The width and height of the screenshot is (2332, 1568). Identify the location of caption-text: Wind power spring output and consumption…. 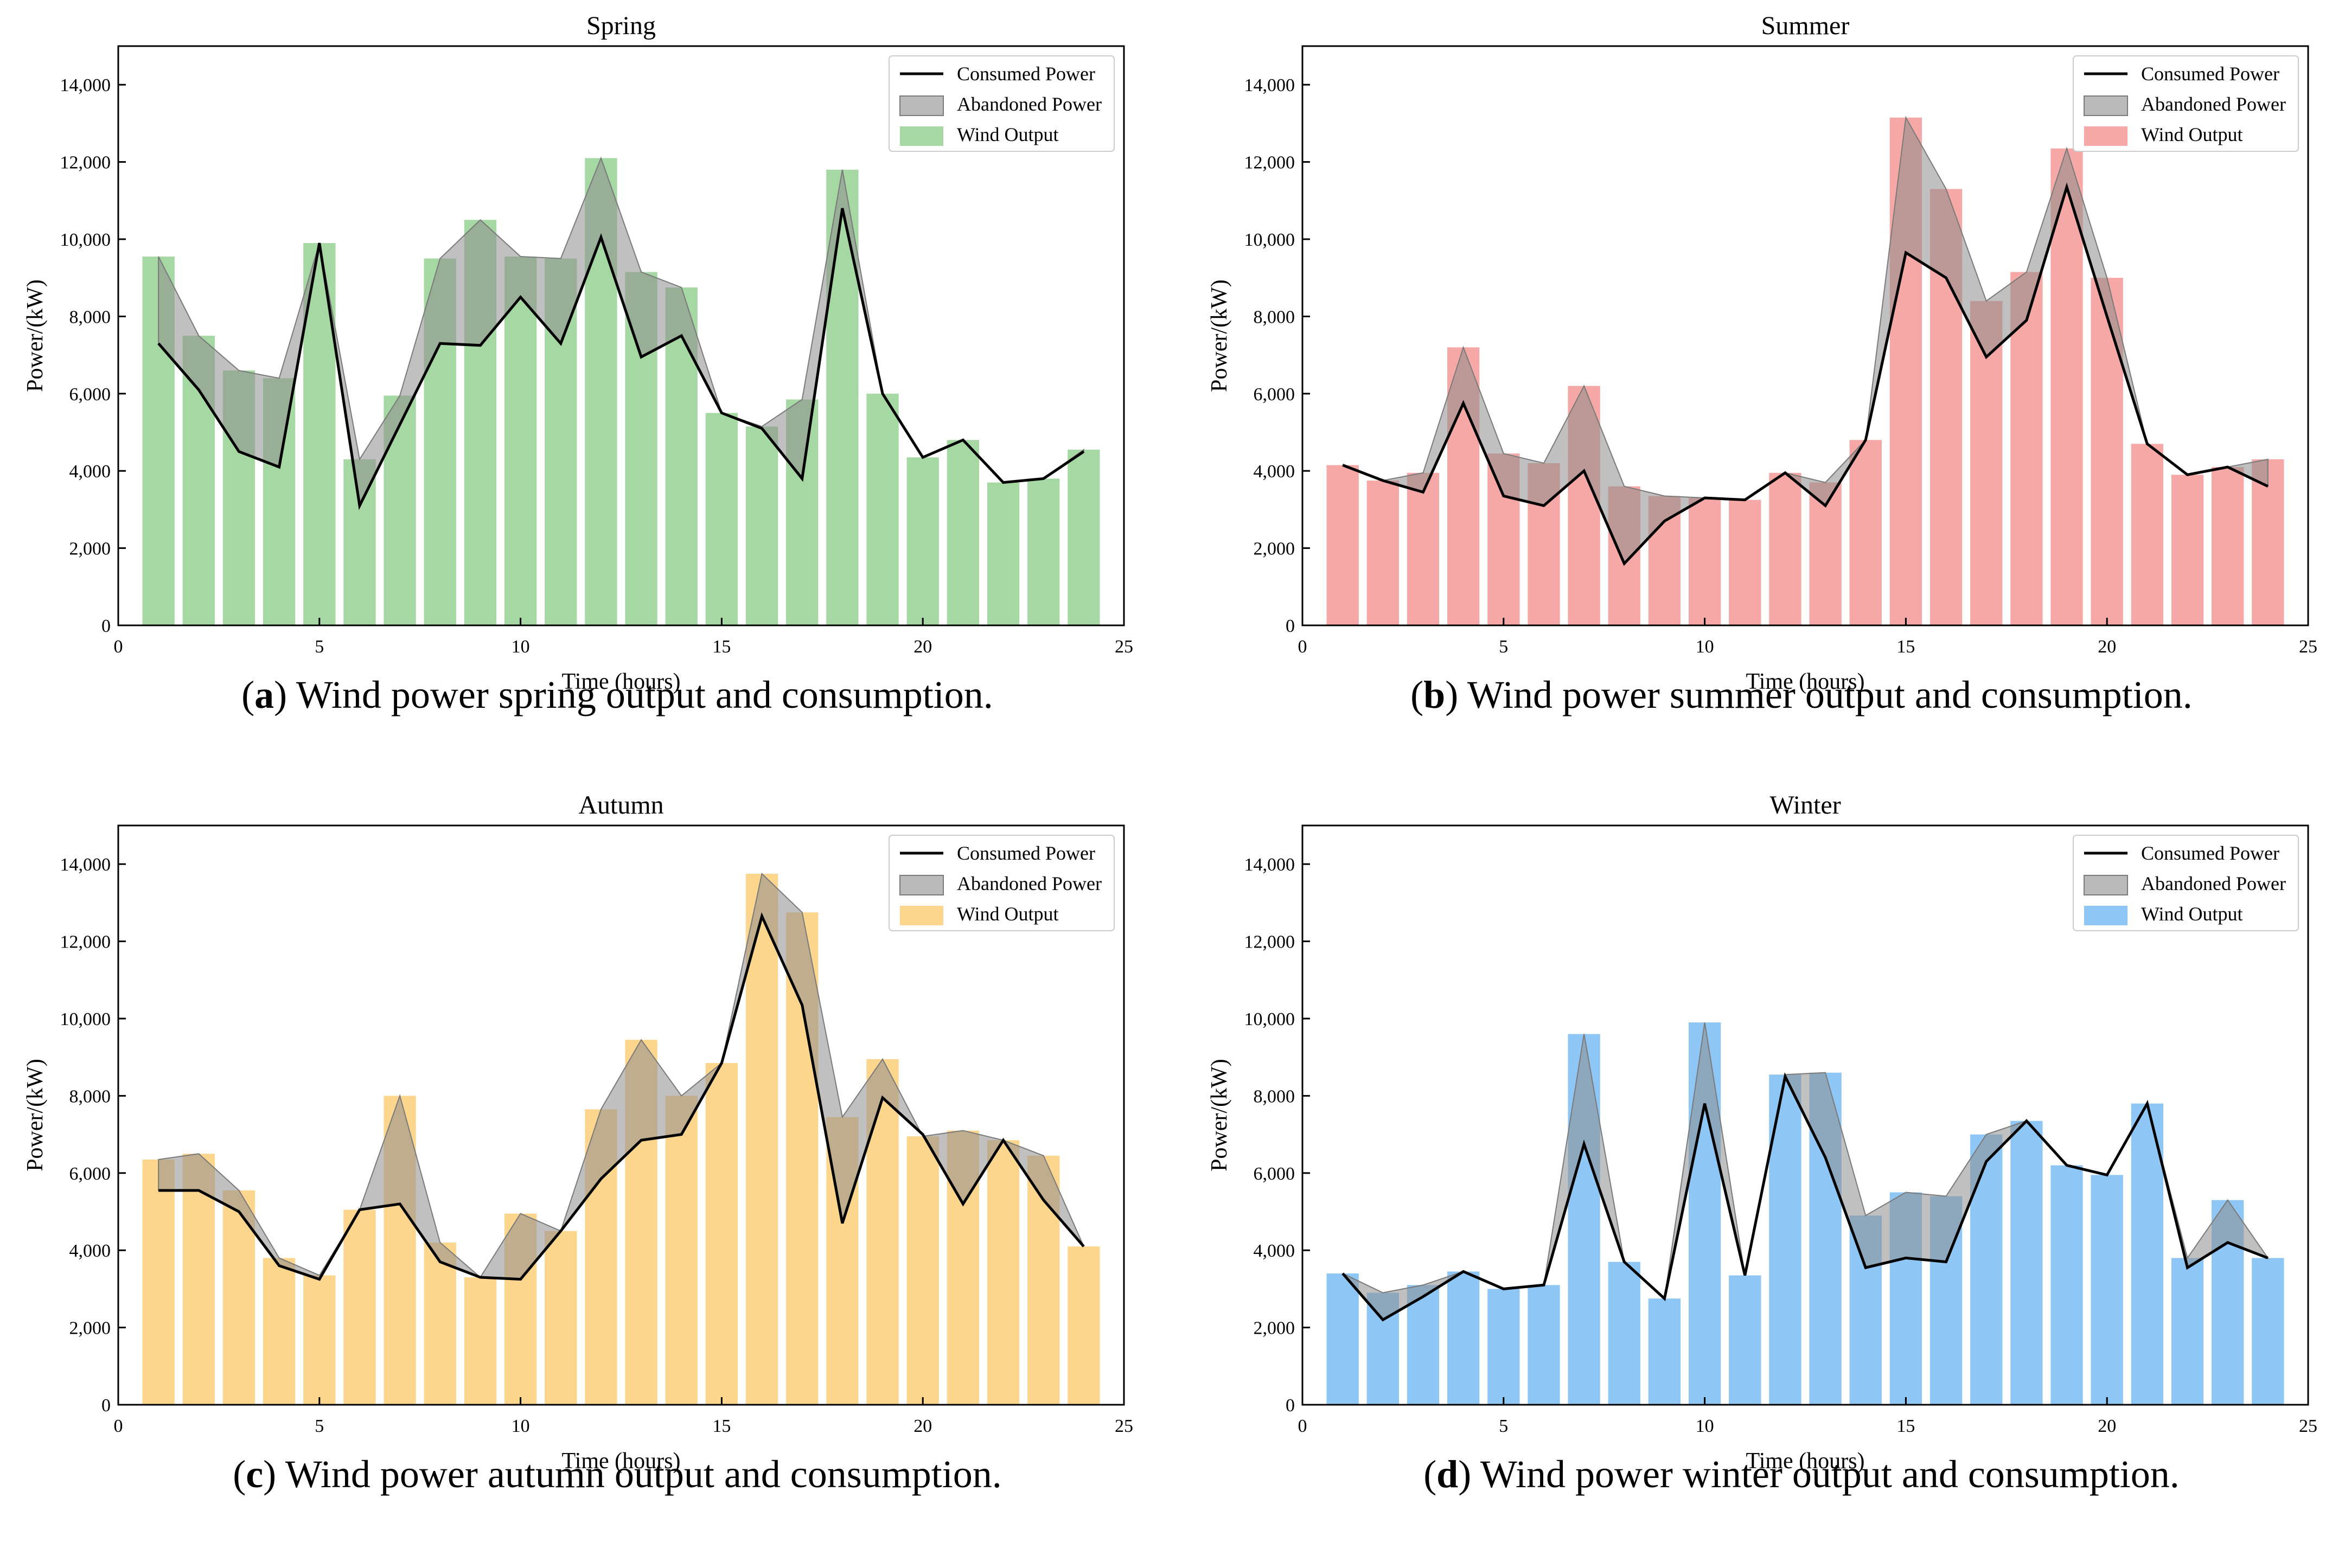
(640, 694).